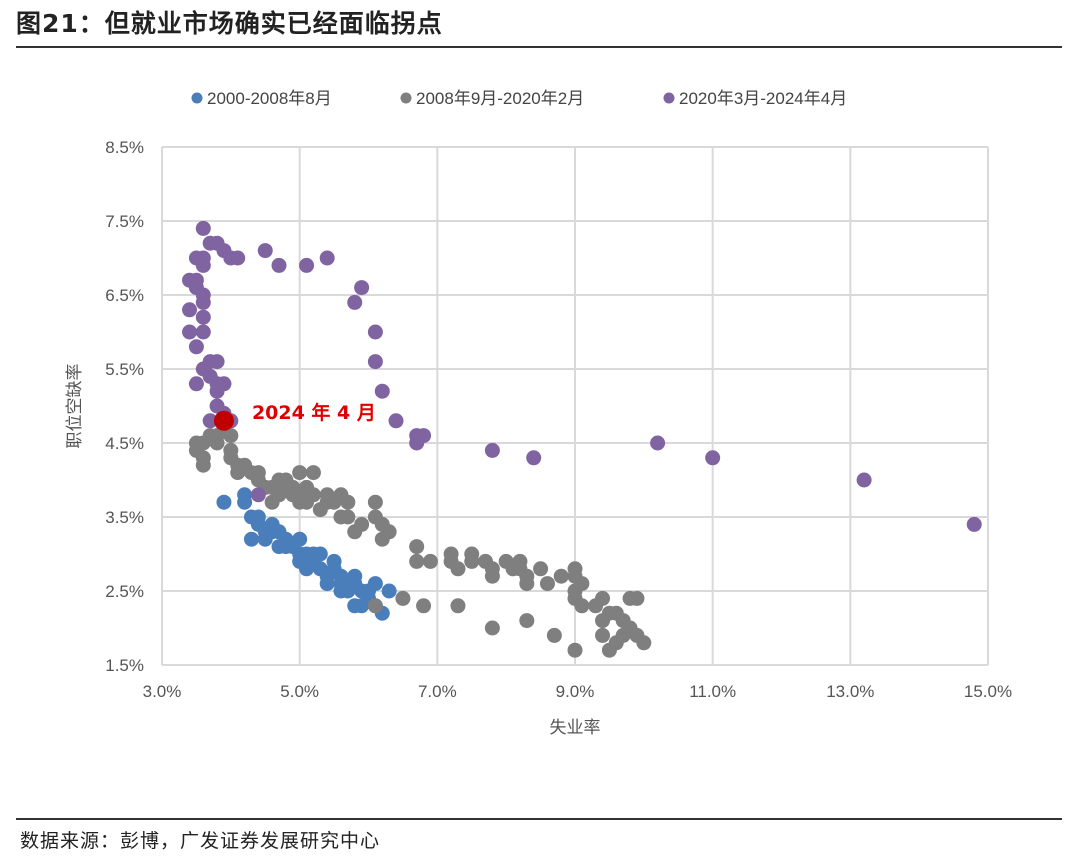 This screenshot has width=1080, height=864. I want to click on x-tick-label: 15.0%, so click(988, 691).